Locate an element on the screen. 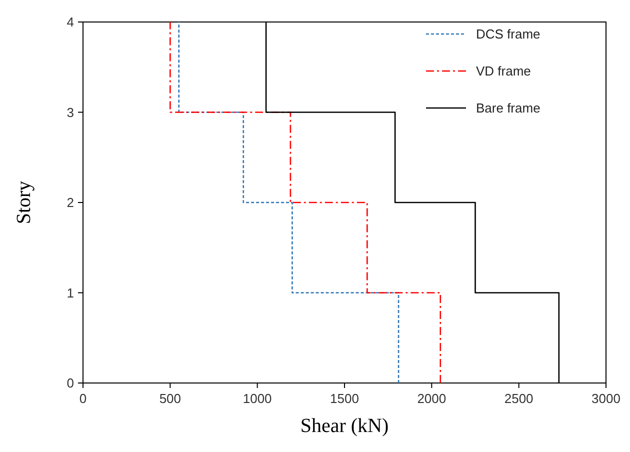 The width and height of the screenshot is (630, 452). x-tick-label: 0 is located at coordinates (83, 398).